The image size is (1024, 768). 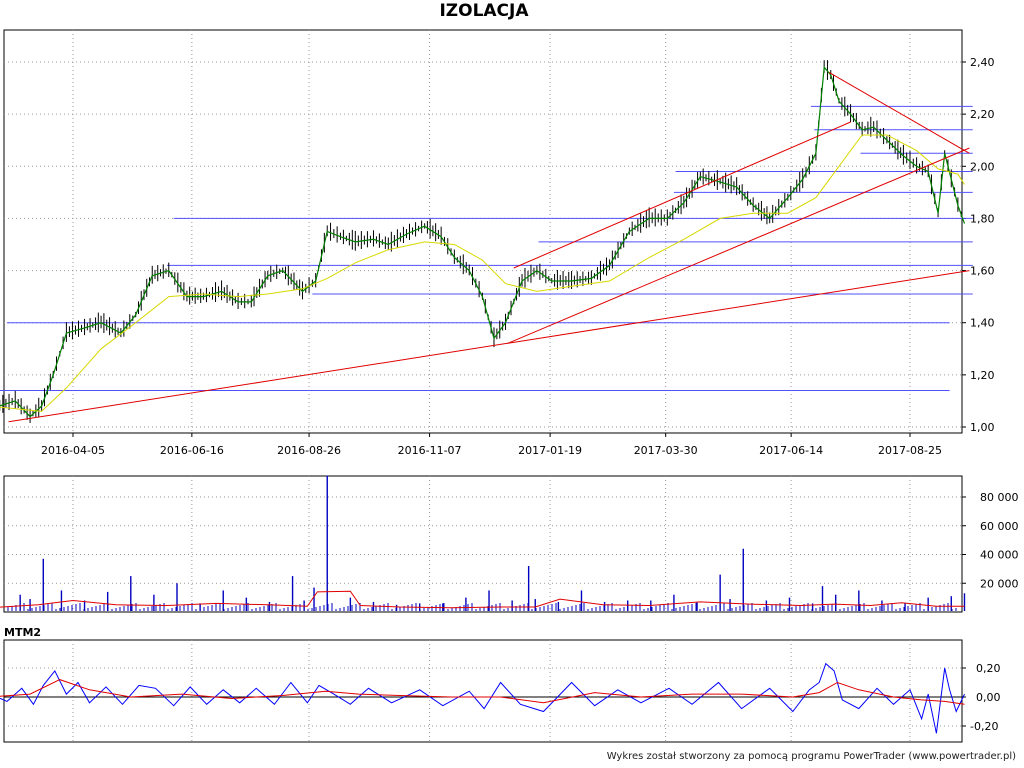 I want to click on price-y-tick-label: 1,80, so click(x=982, y=218).